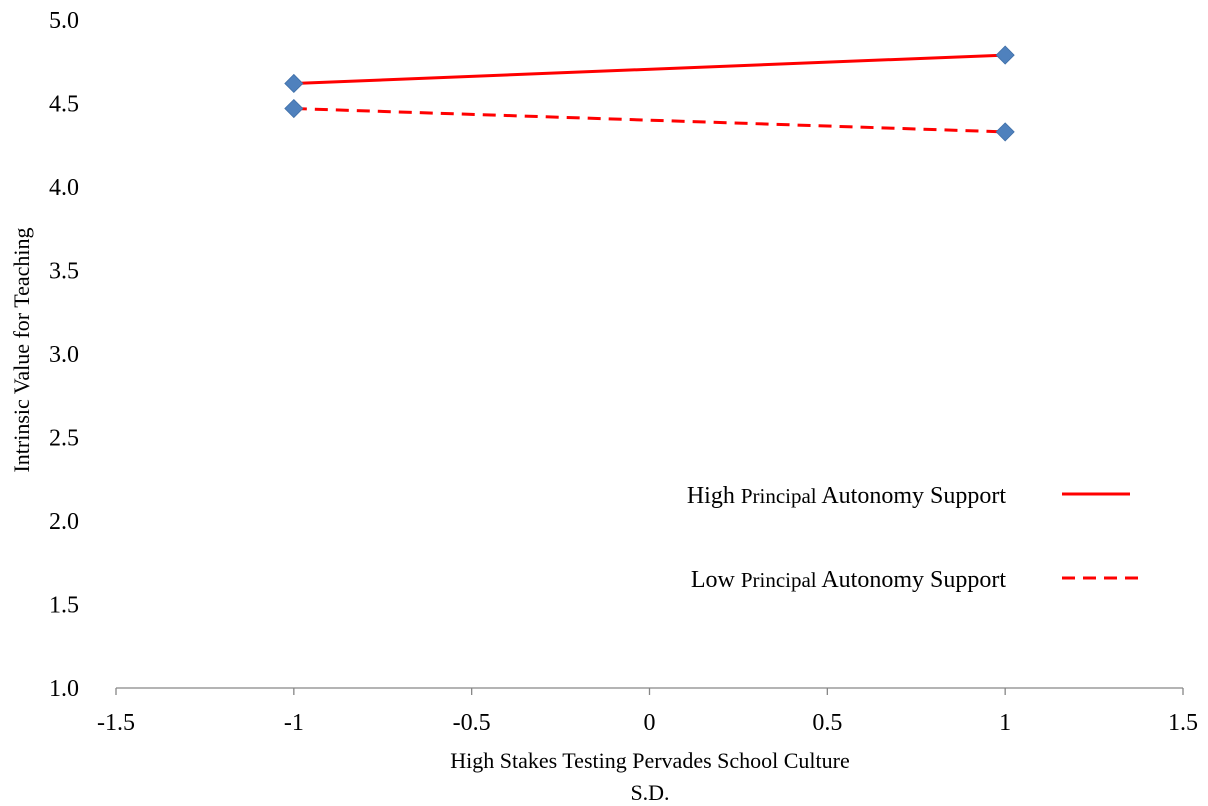  I want to click on data-markers, so click(649, 93).